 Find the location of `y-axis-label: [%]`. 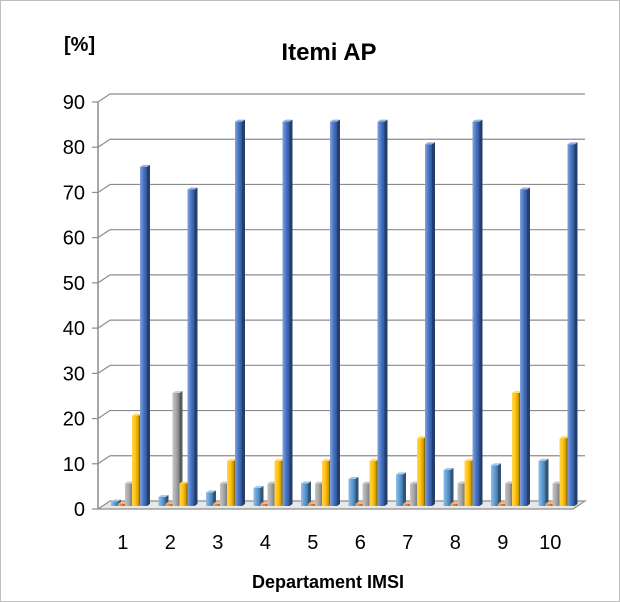

y-axis-label: [%] is located at coordinates (79, 45).